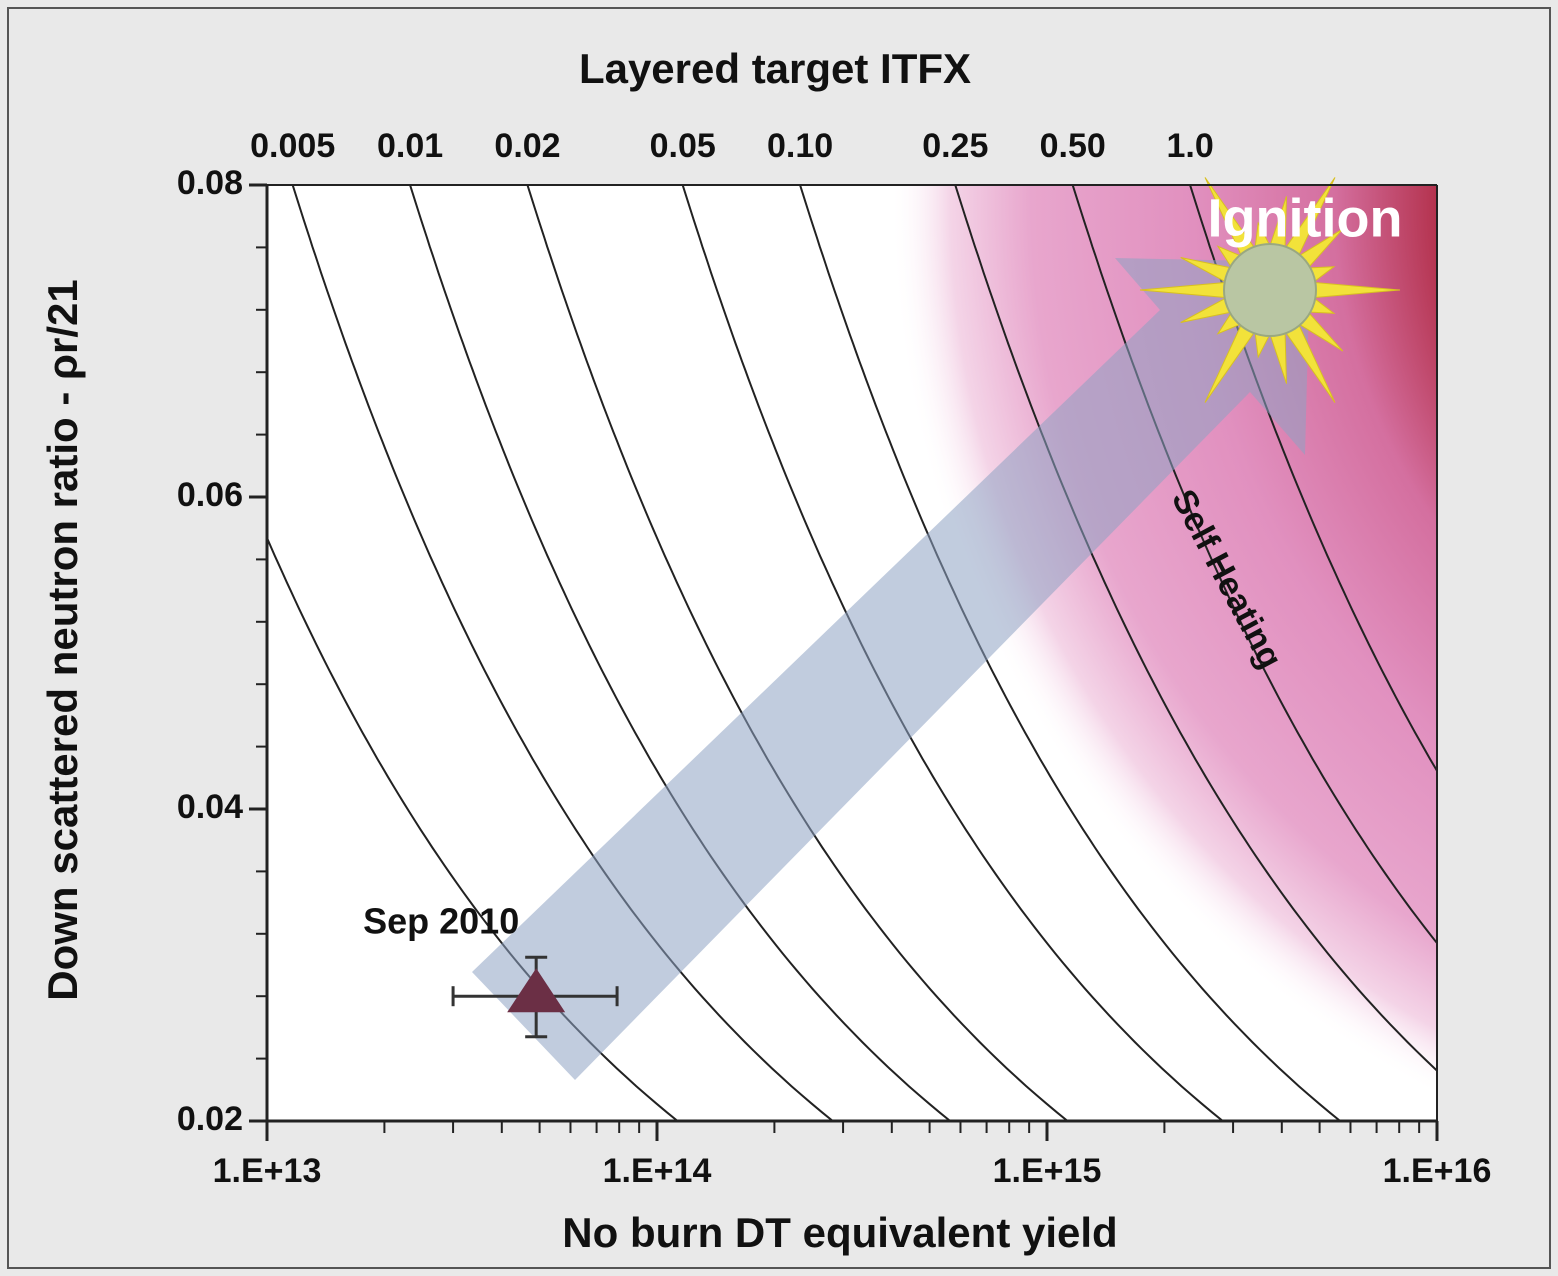 Image resolution: width=1558 pixels, height=1276 pixels. I want to click on y-axis-title: Down scattered neutron ratio - ρr/21, so click(62, 639).